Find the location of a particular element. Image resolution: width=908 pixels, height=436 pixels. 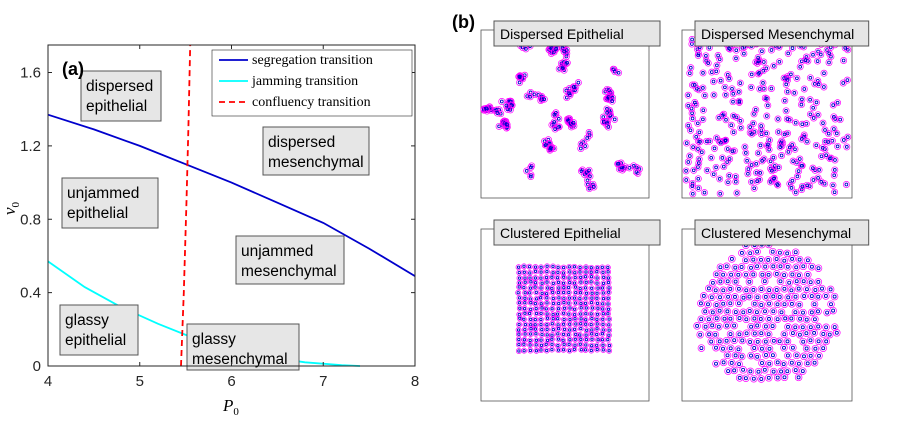

legend-label: segregation transition is located at coordinates (312, 60).